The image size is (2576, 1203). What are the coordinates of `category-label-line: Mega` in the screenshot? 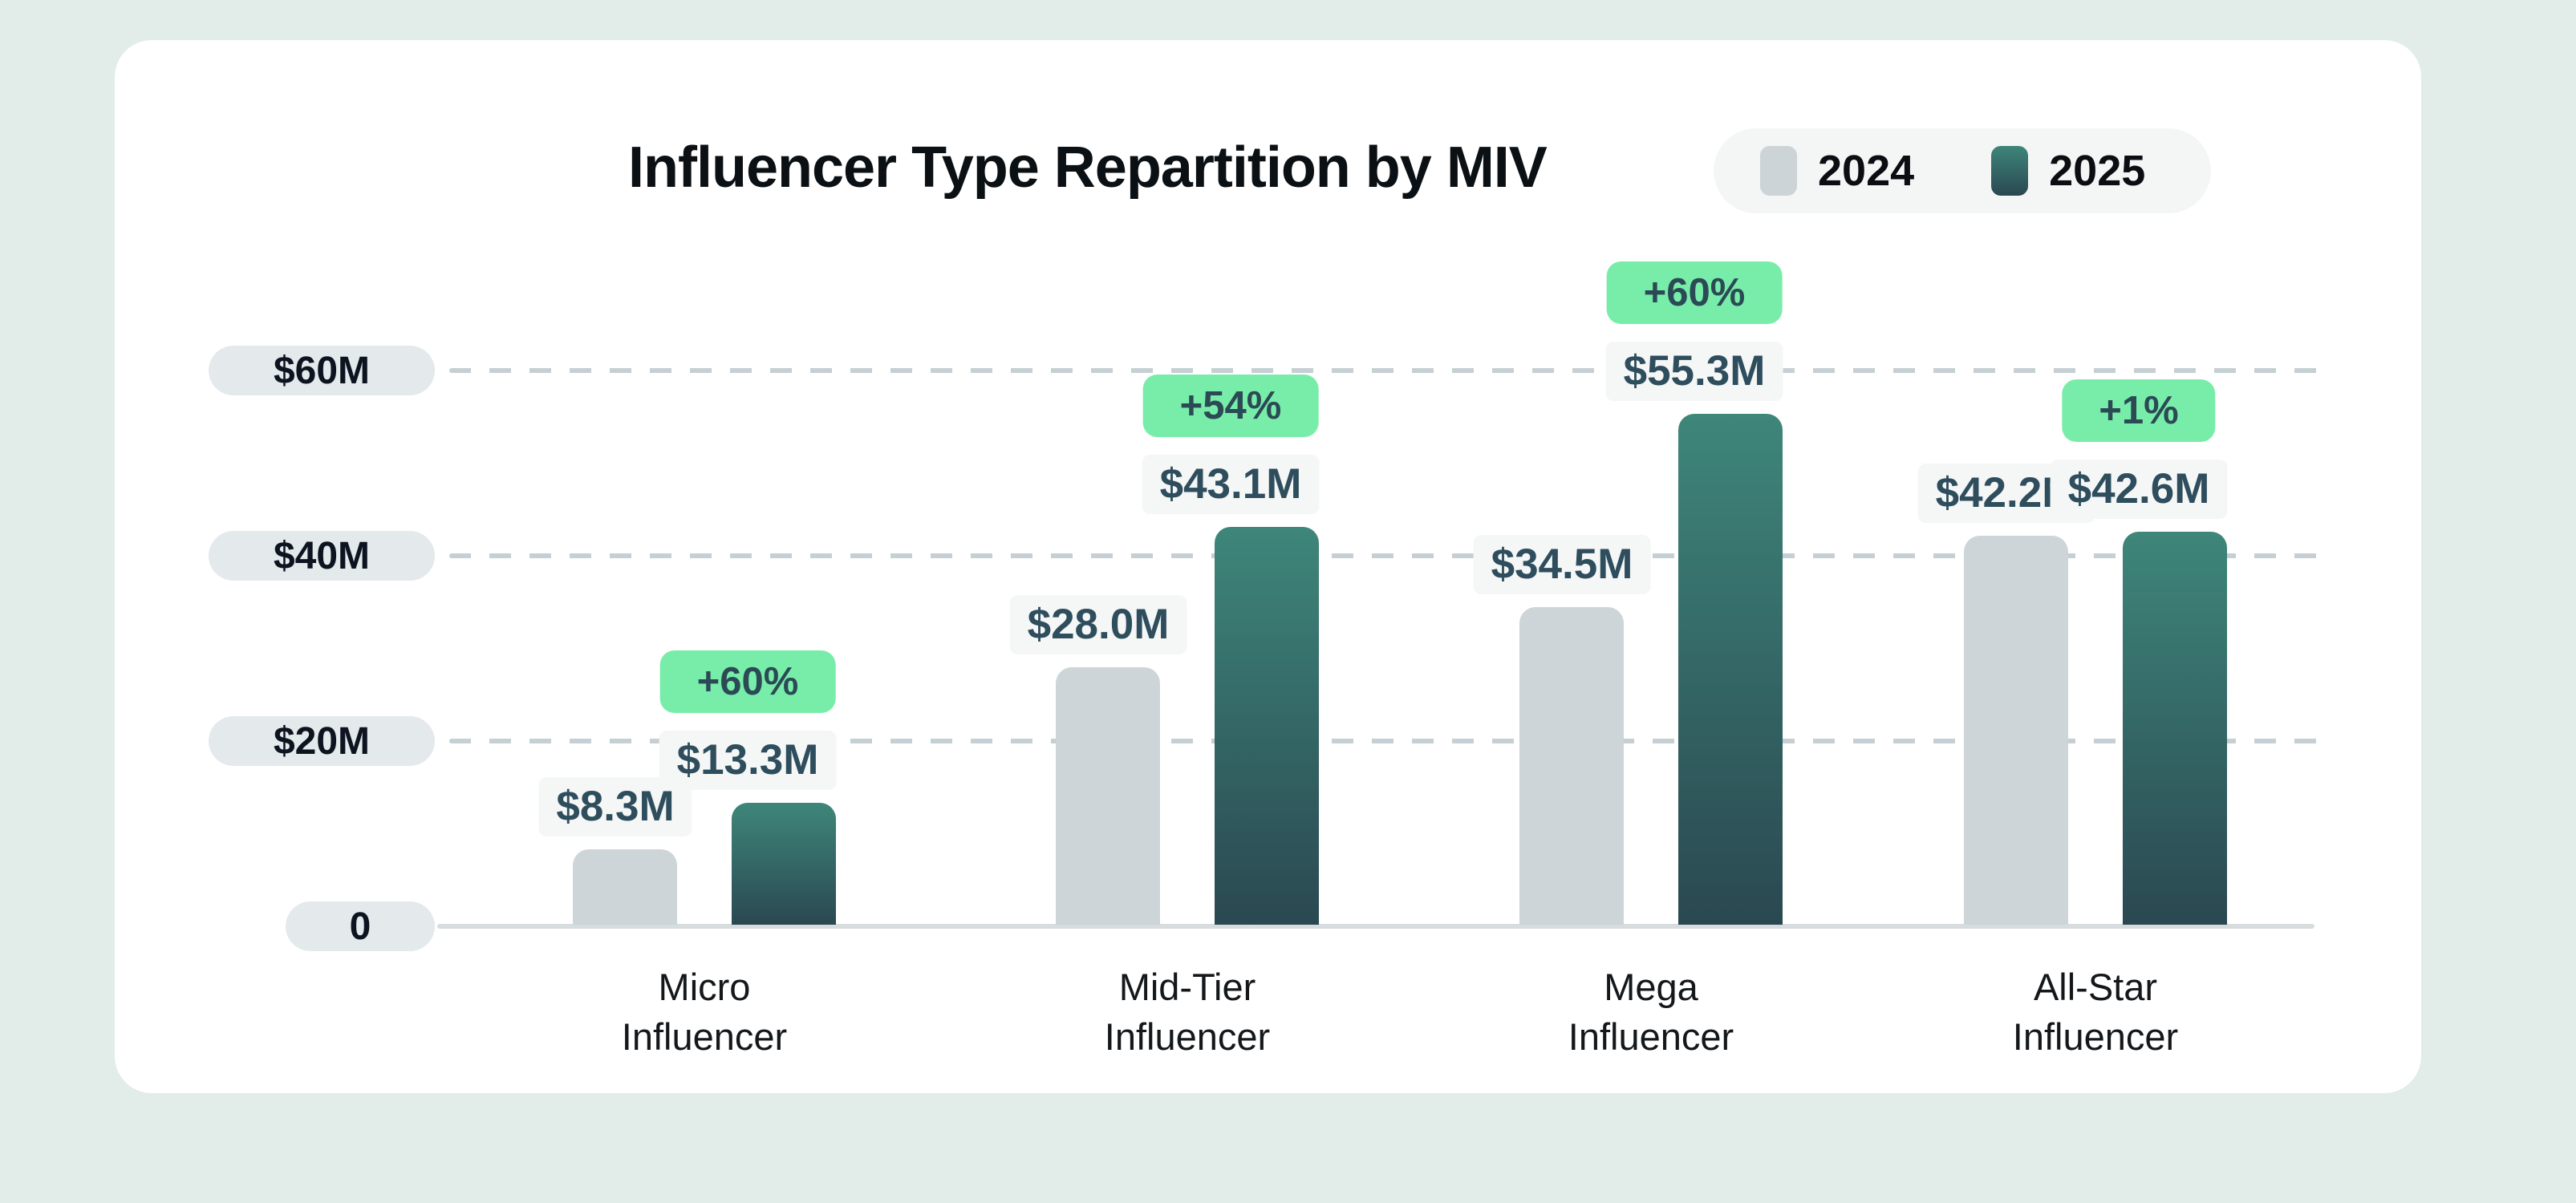 It's located at (1651, 987).